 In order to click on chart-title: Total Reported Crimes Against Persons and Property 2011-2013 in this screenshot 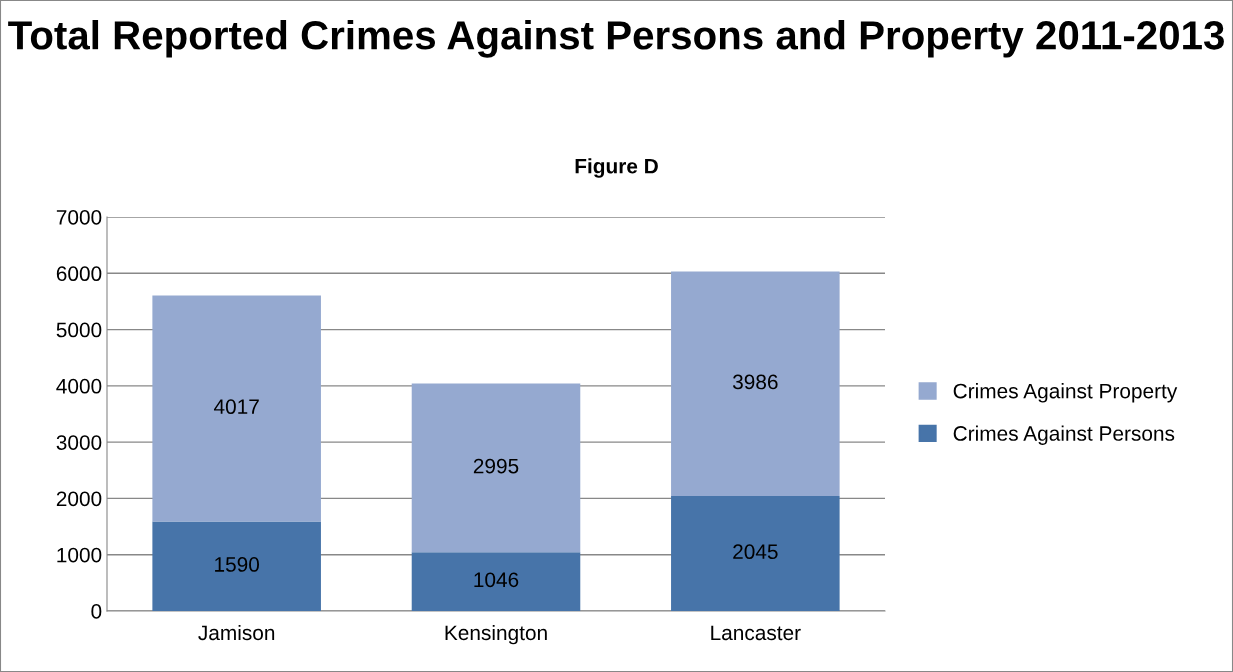, I will do `click(616, 39)`.